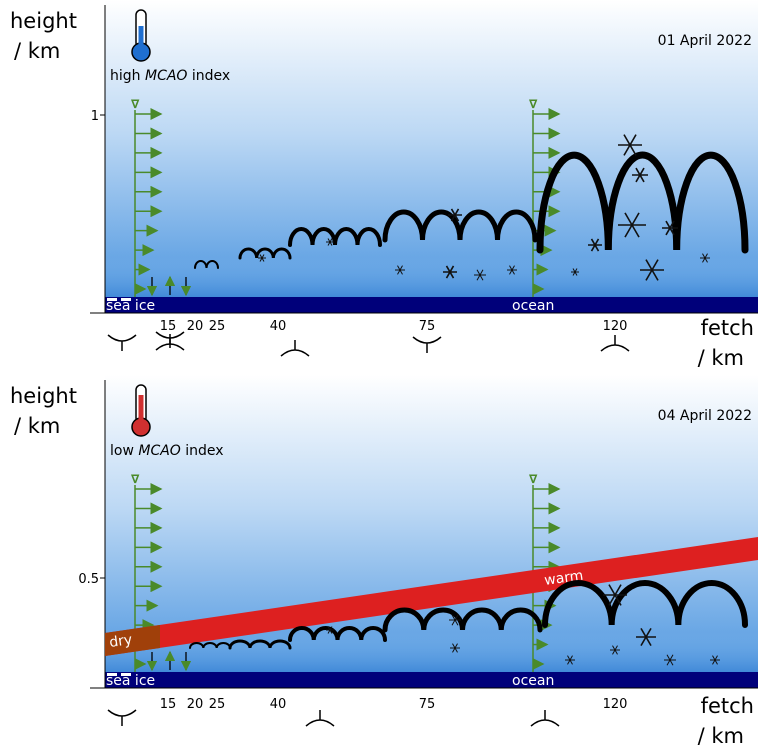  I want to click on index-label: high MCAO index, so click(170, 76).